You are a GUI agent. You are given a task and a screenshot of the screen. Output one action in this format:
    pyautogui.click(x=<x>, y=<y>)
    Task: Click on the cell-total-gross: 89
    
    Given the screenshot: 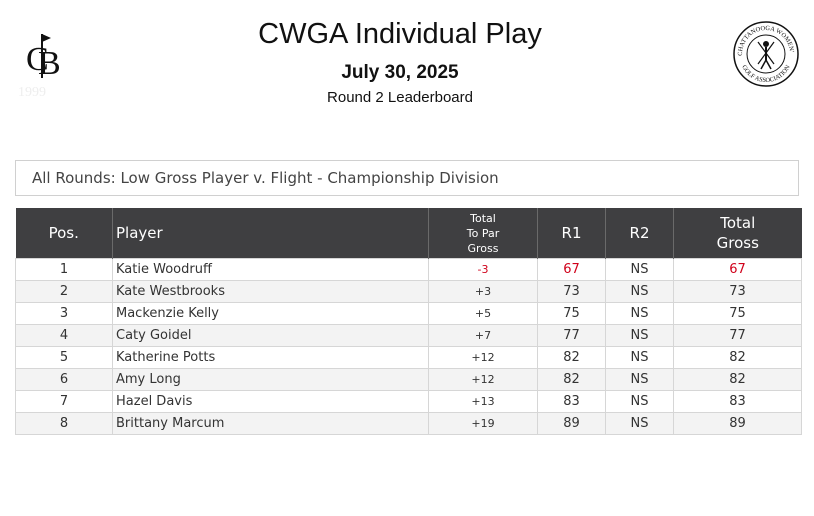 What is the action you would take?
    pyautogui.click(x=737, y=423)
    